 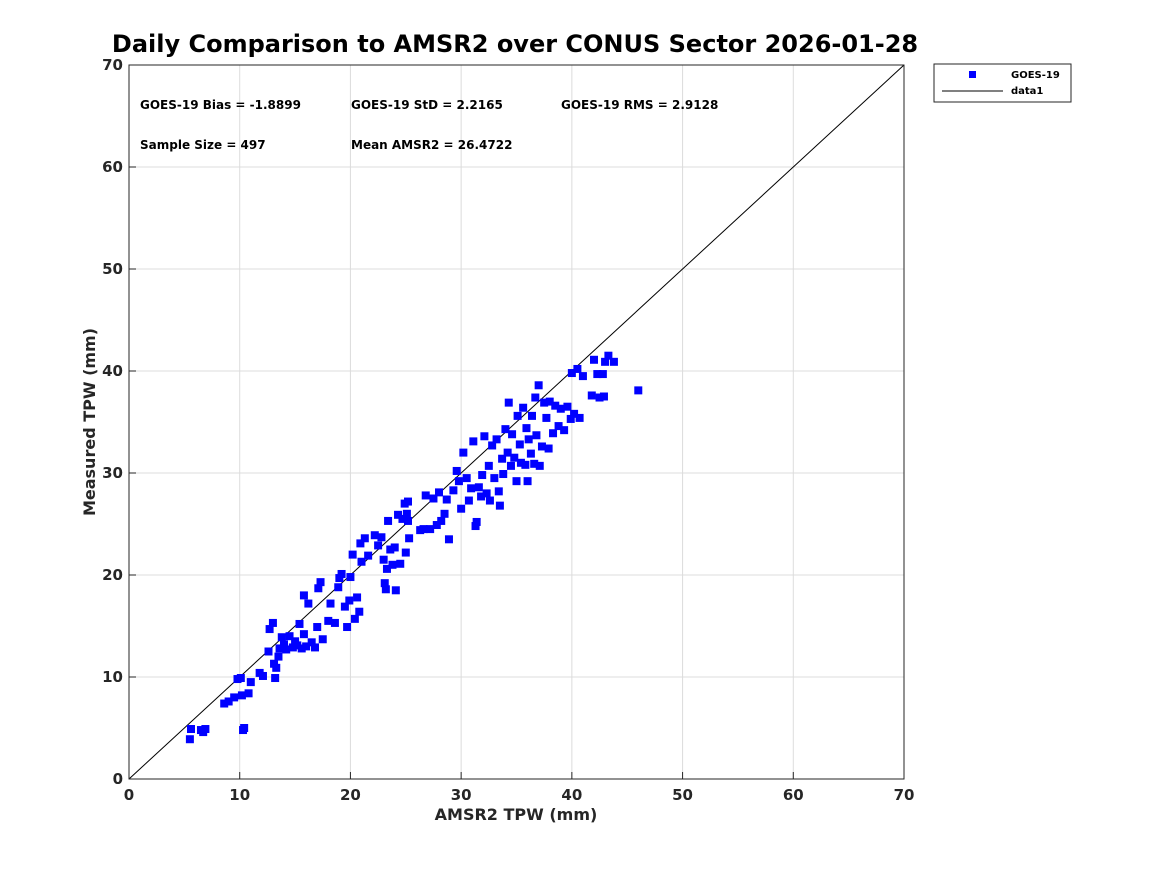 What do you see at coordinates (516, 814) in the screenshot?
I see `x-axis-label: AMSR2 TPW (mm)` at bounding box center [516, 814].